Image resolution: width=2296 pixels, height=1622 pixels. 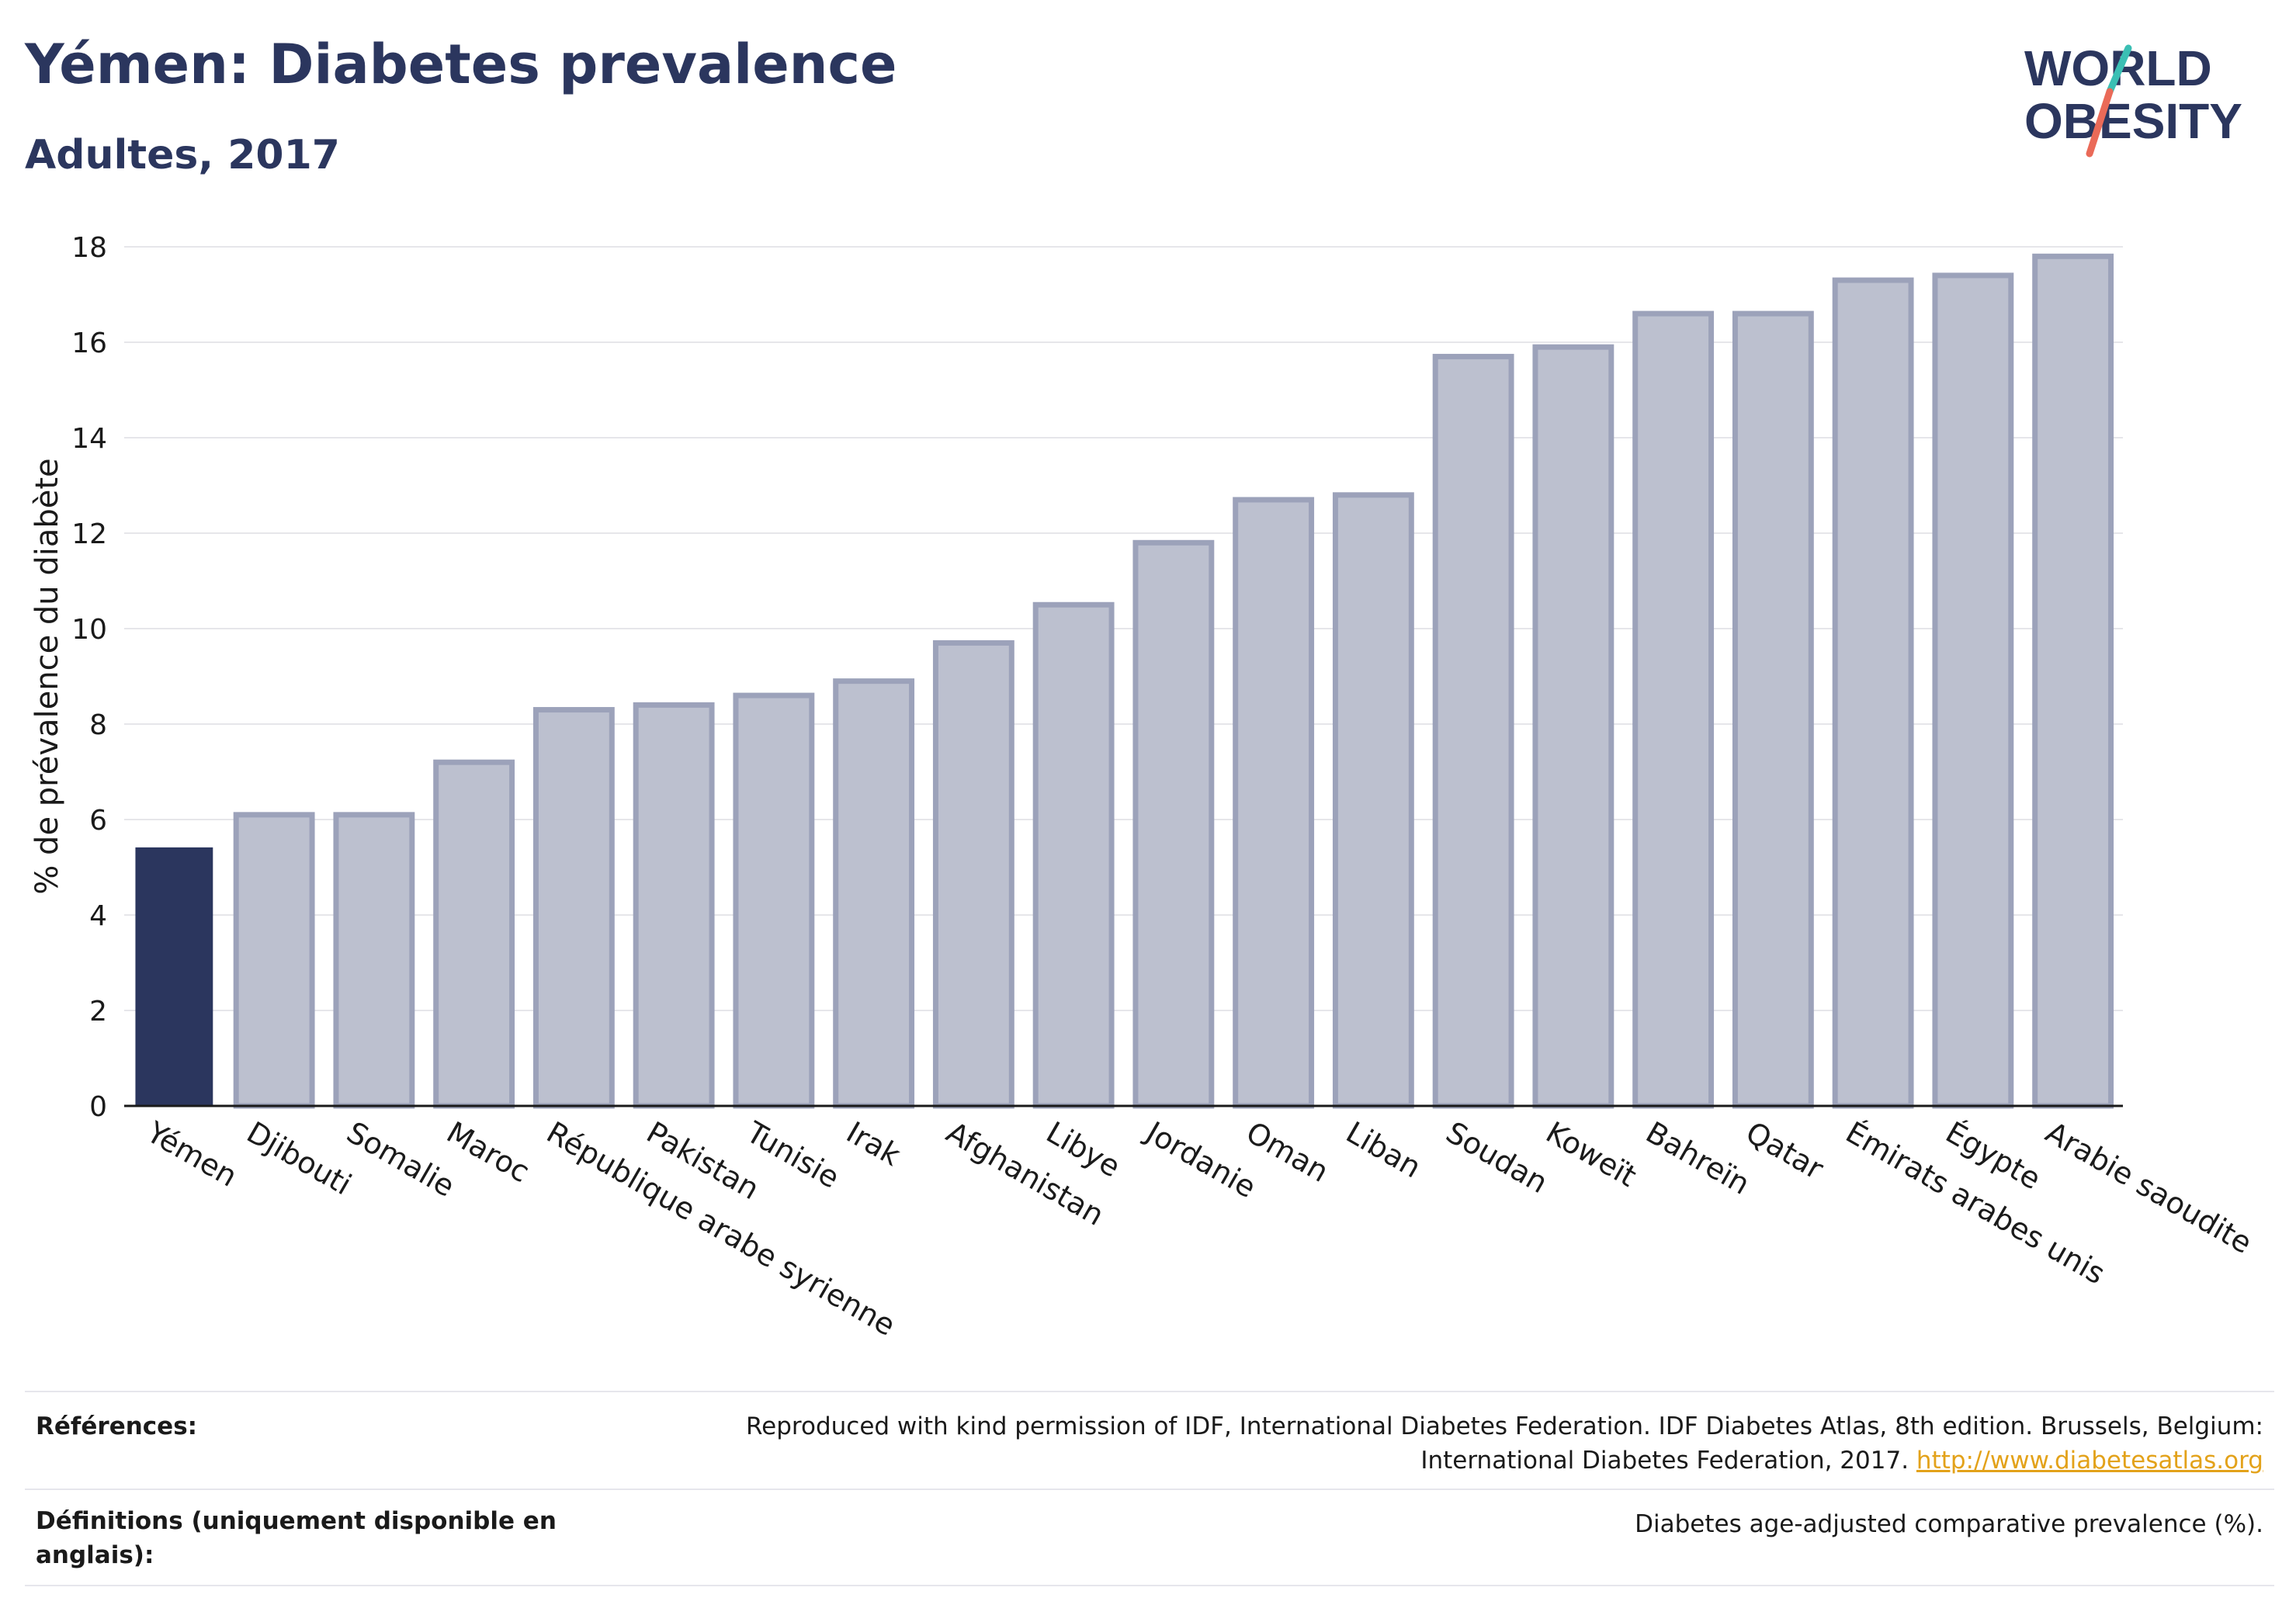 I want to click on x-tick-label: Irak, so click(x=873, y=1144).